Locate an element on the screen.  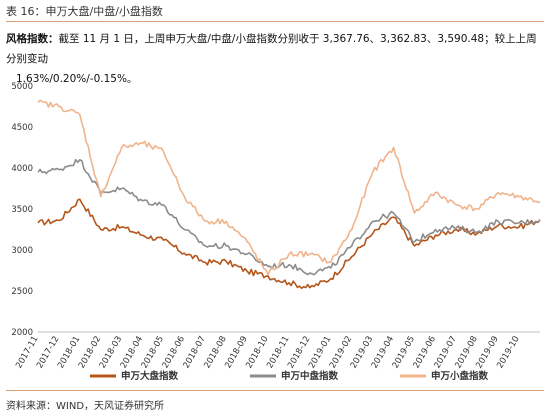
legend-label-1: 申万大盘指数 is located at coordinates (150, 376).